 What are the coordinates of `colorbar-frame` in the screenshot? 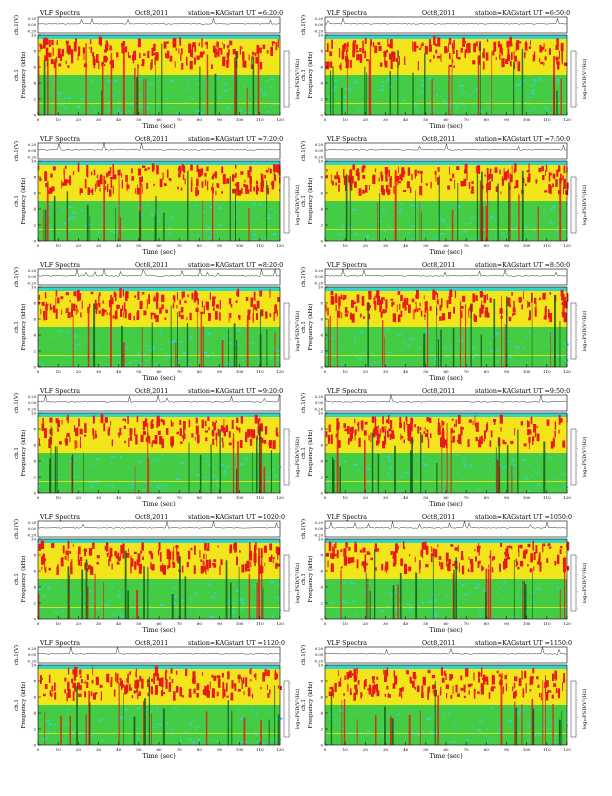 It's located at (573, 457).